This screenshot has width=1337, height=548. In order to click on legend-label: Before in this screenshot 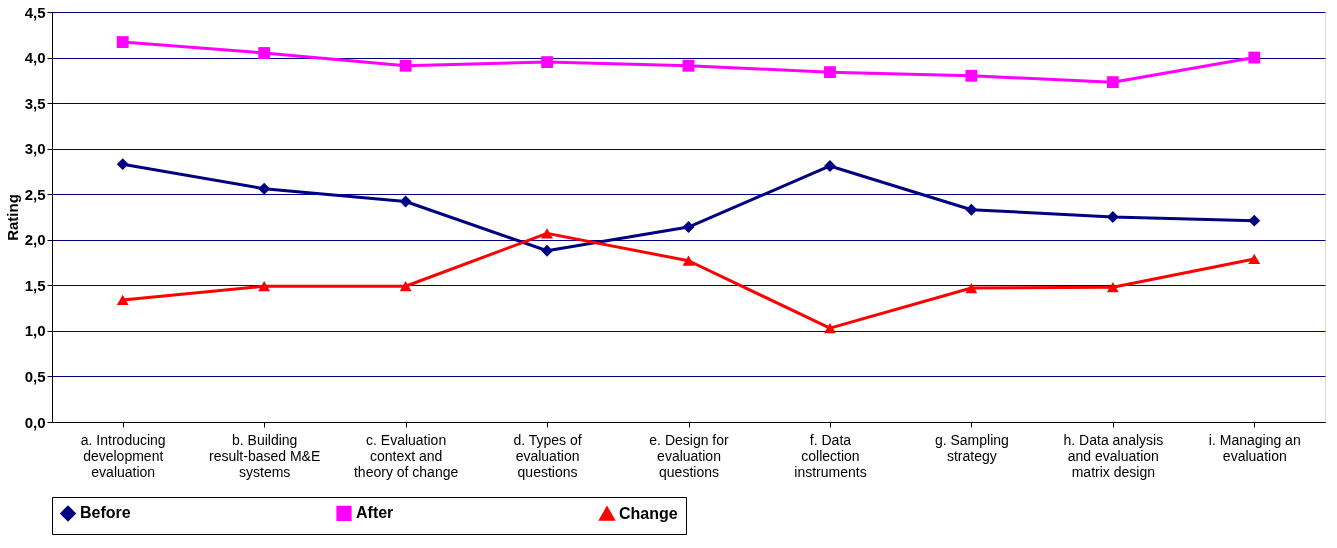, I will do `click(105, 513)`.